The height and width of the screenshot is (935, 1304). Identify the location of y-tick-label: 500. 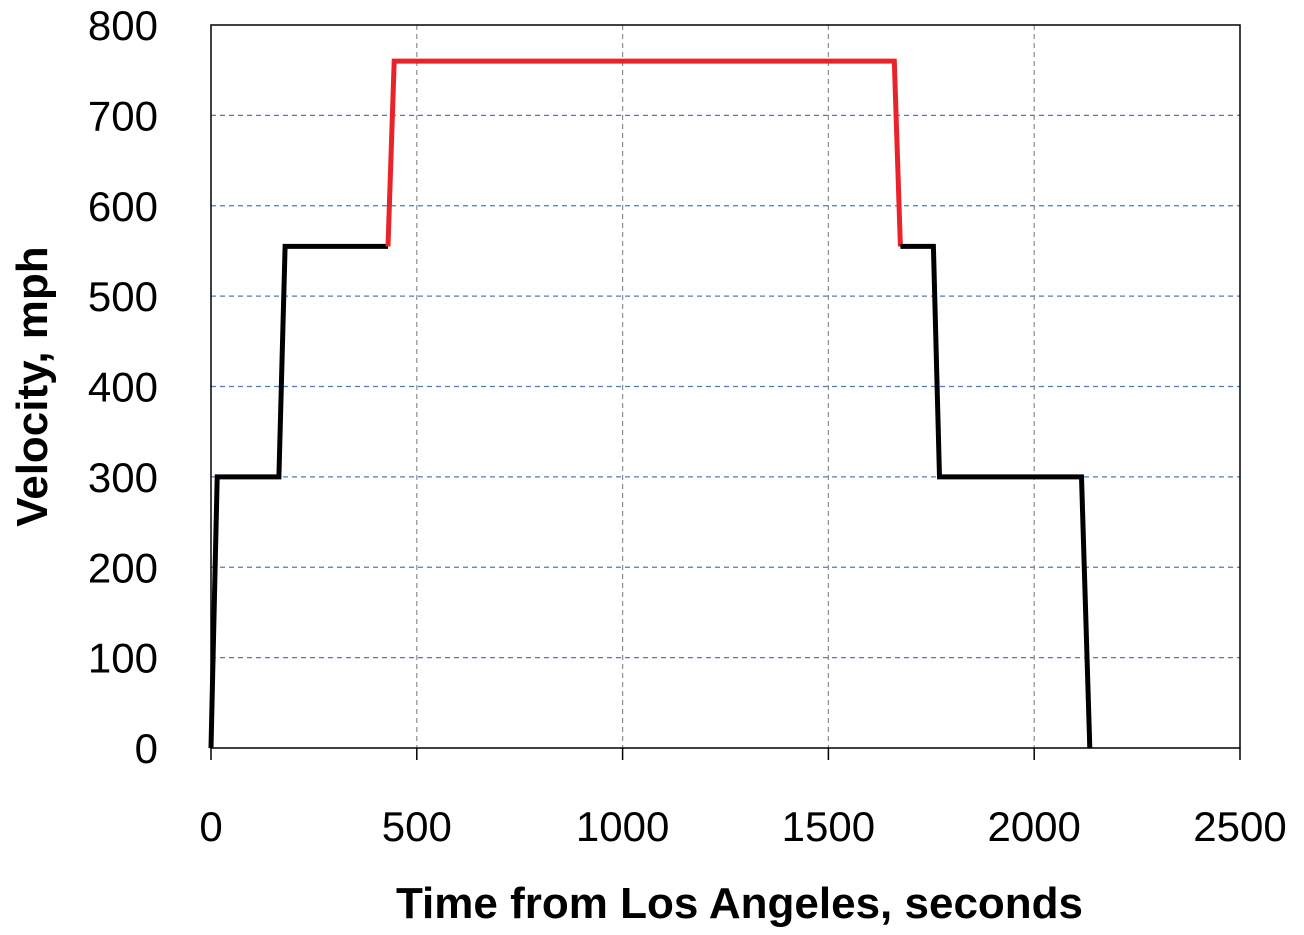
(123, 296).